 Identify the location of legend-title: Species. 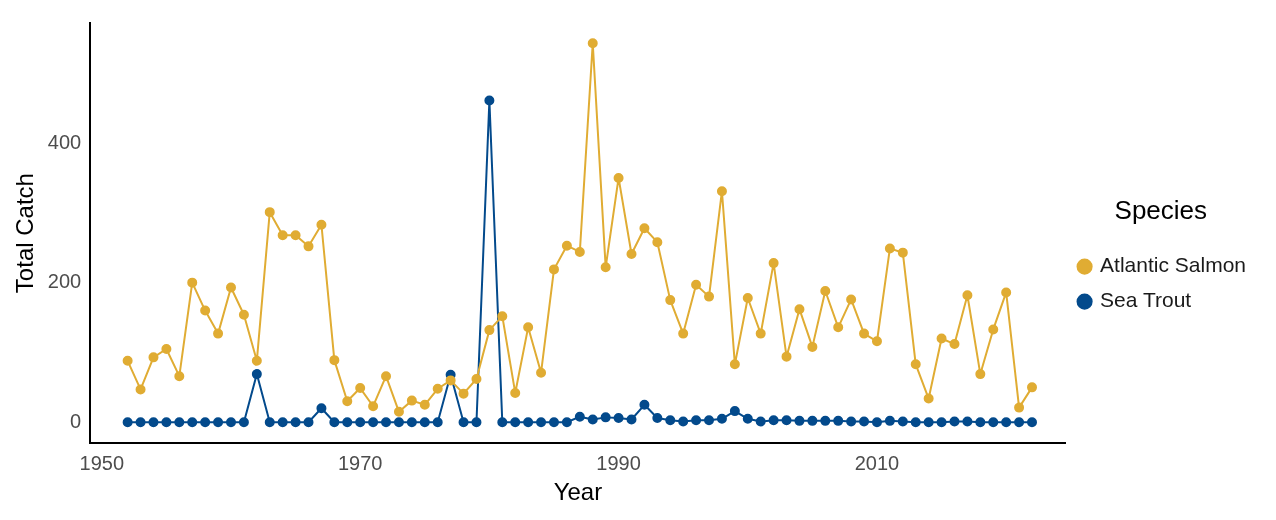
(1161, 210).